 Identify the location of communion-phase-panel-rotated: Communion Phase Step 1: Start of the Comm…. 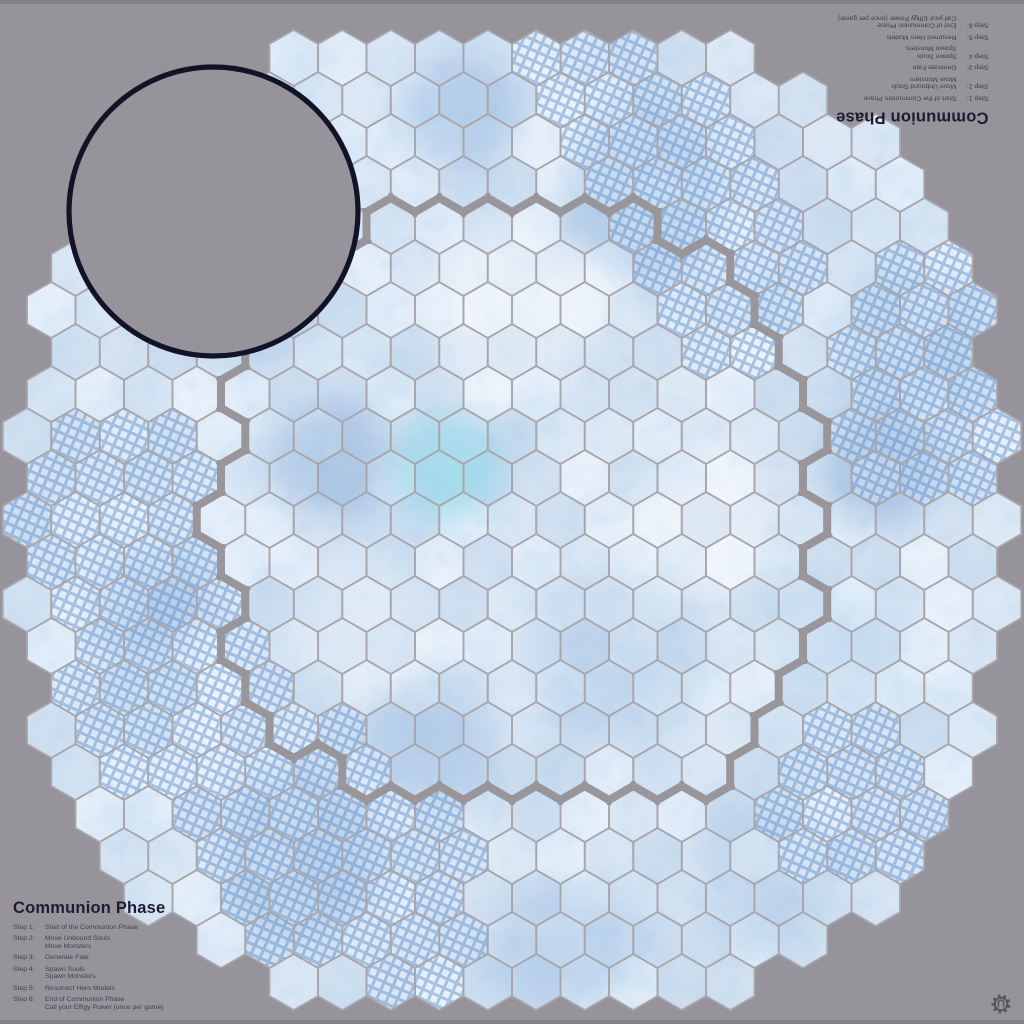
(912, 68).